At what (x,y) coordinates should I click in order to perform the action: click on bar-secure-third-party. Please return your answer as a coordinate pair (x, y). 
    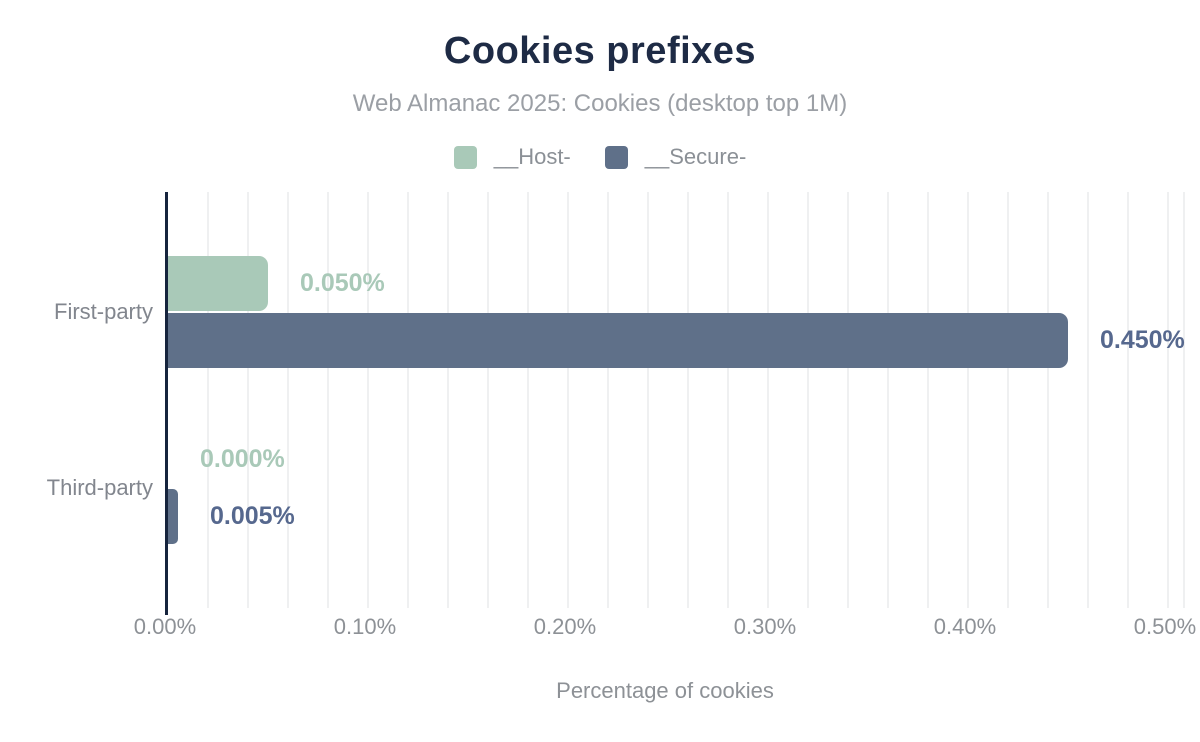
    Looking at the image, I should click on (173, 516).